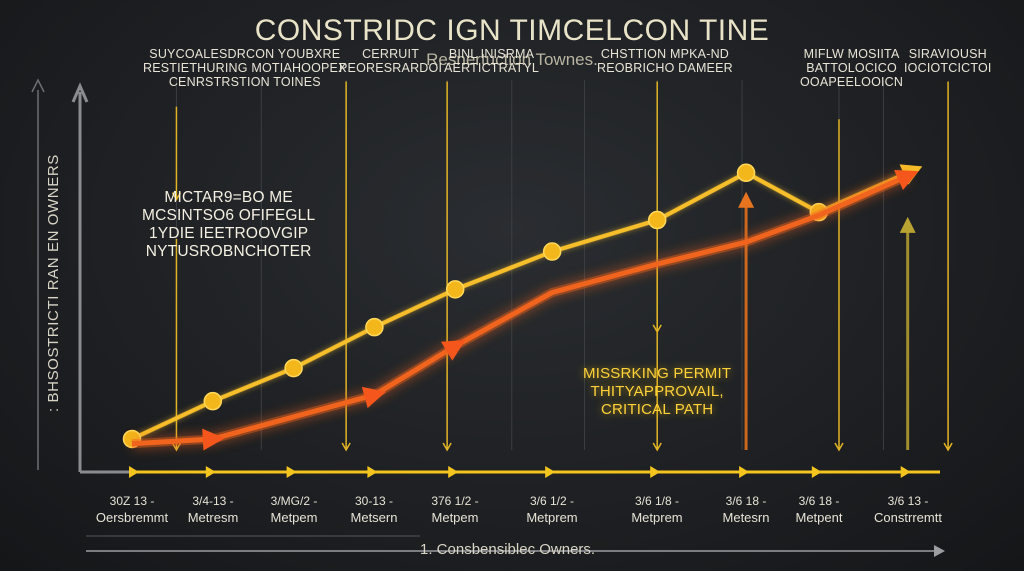 The image size is (1024, 571). What do you see at coordinates (908, 517) in the screenshot?
I see `x-tick-name-9: Constrremtt` at bounding box center [908, 517].